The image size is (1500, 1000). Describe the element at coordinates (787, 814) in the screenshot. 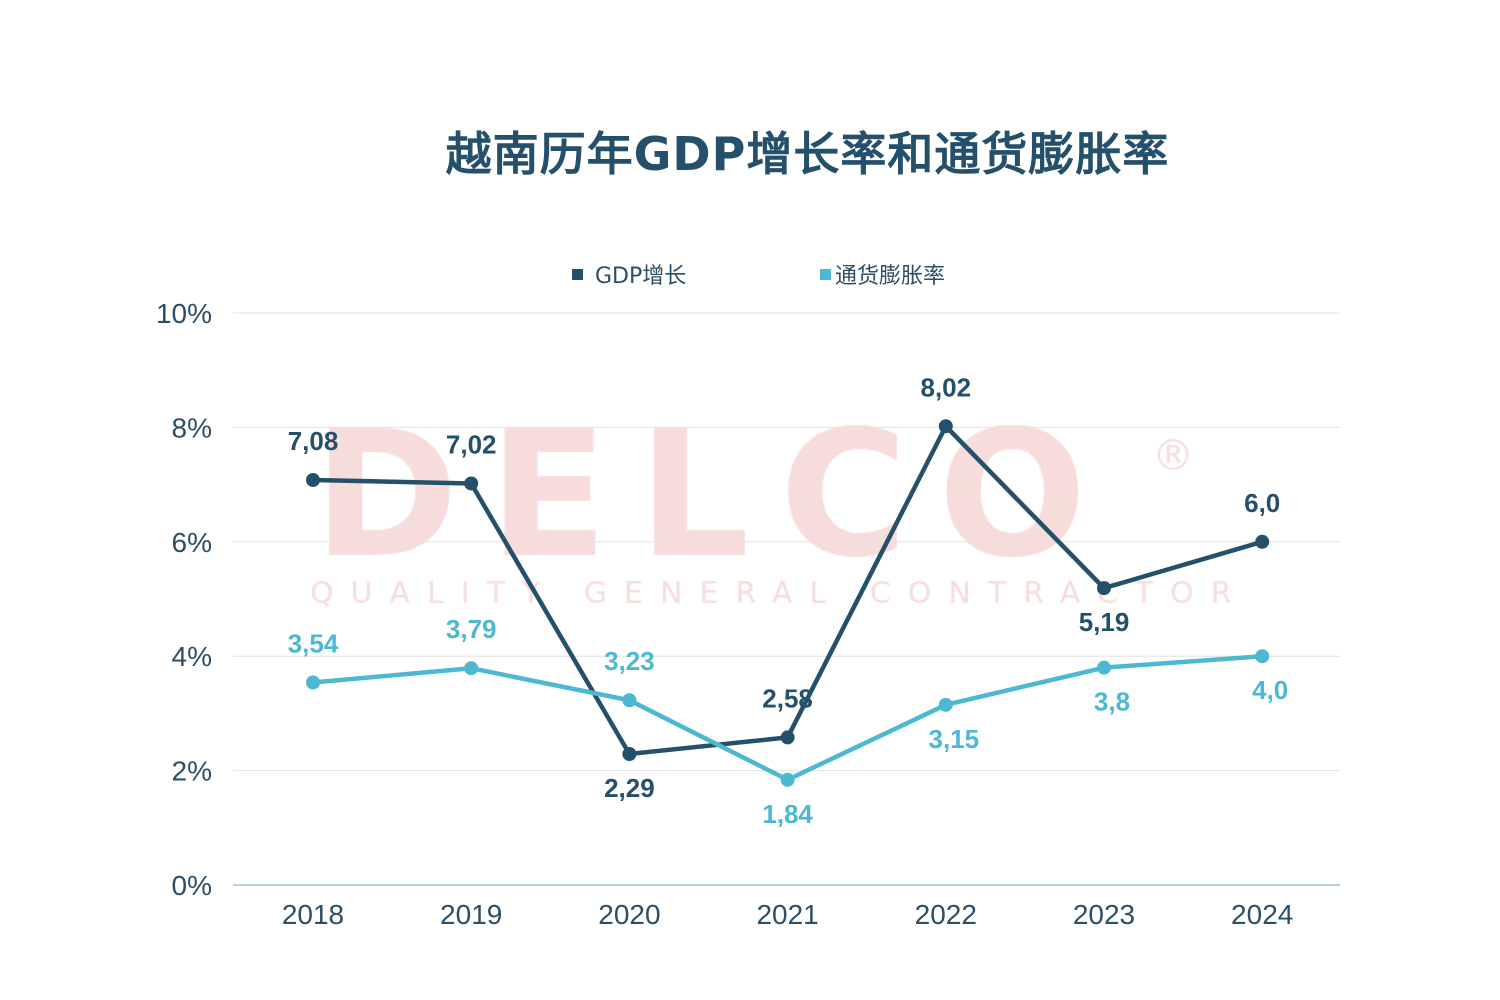

I see `data-label: 1,84` at that location.